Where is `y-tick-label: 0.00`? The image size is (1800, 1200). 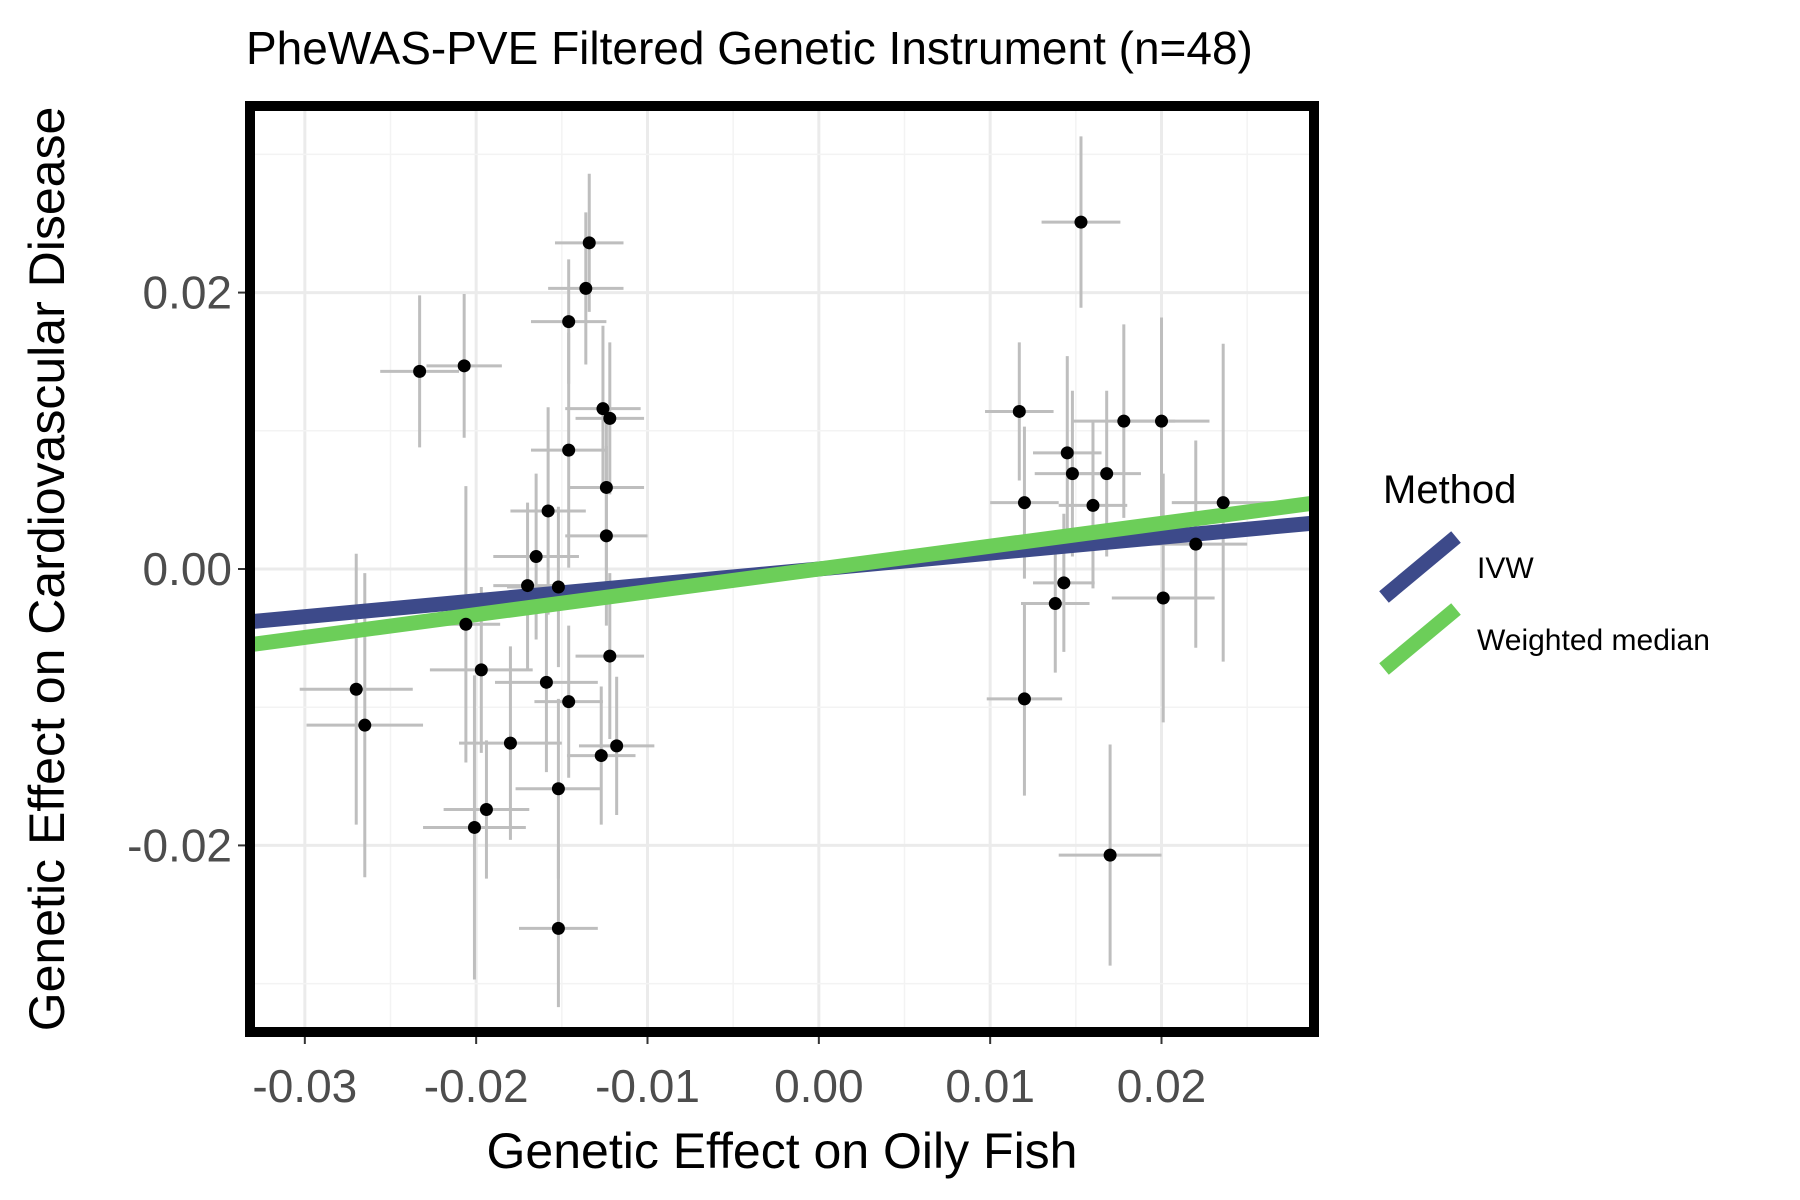
y-tick-label: 0.00 is located at coordinates (187, 569).